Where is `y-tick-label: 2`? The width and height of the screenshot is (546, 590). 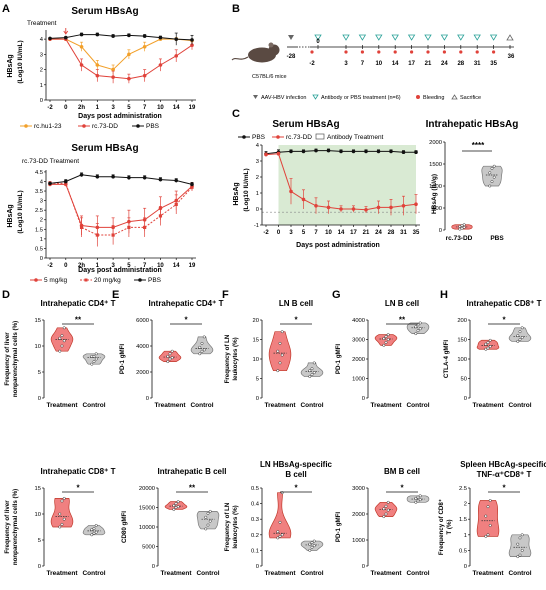
y-tick-label: 2 is located at coordinates (257, 178).